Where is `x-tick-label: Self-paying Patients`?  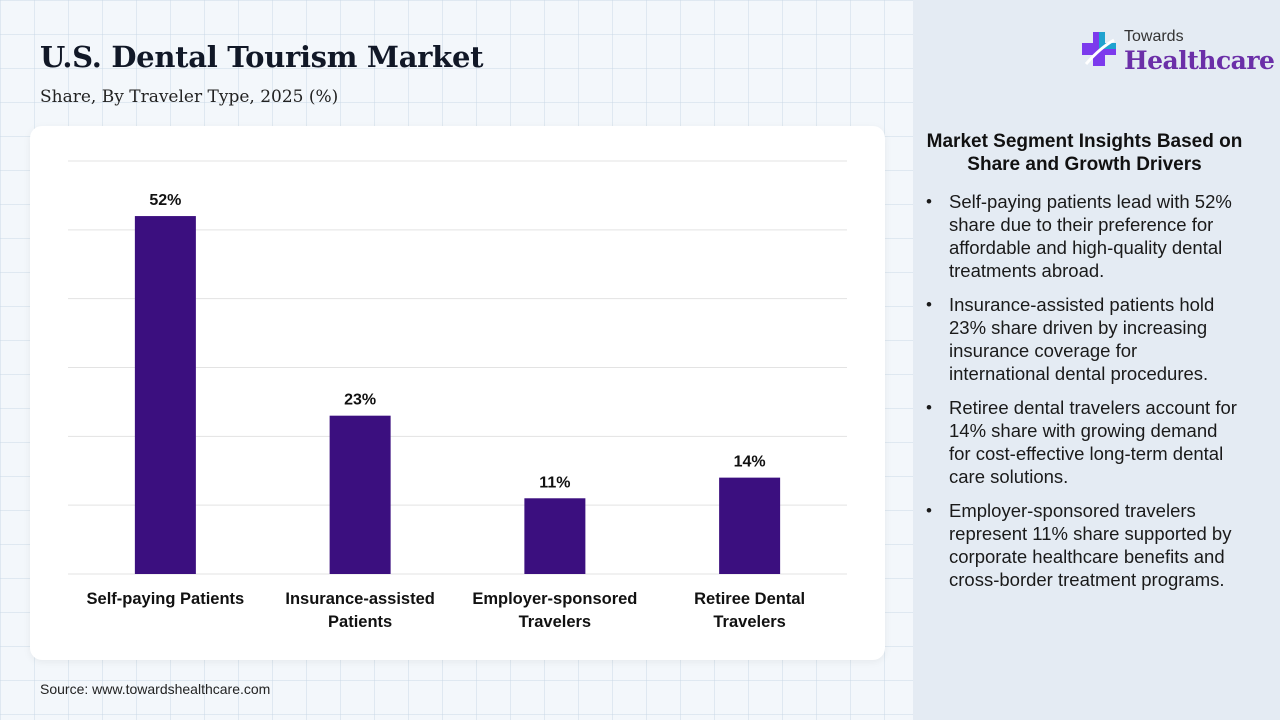
x-tick-label: Self-paying Patients is located at coordinates (166, 599).